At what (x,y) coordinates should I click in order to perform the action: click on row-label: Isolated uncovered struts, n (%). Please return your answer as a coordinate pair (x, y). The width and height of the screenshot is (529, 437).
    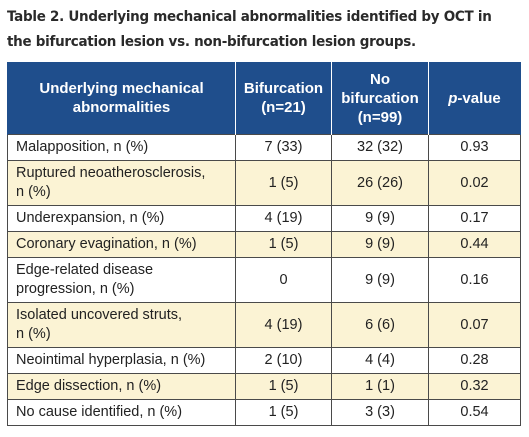
    Looking at the image, I should click on (121, 325).